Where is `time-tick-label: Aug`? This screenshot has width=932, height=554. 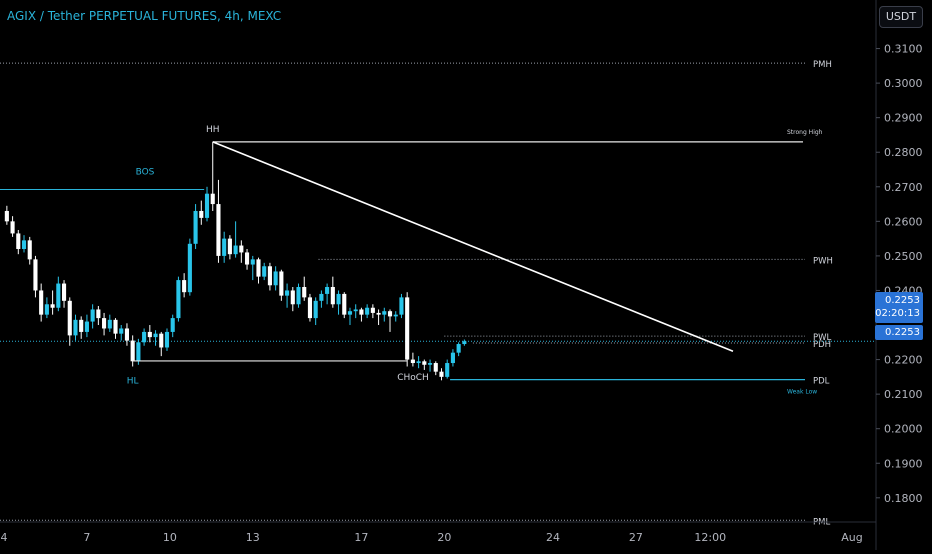 time-tick-label: Aug is located at coordinates (851, 537).